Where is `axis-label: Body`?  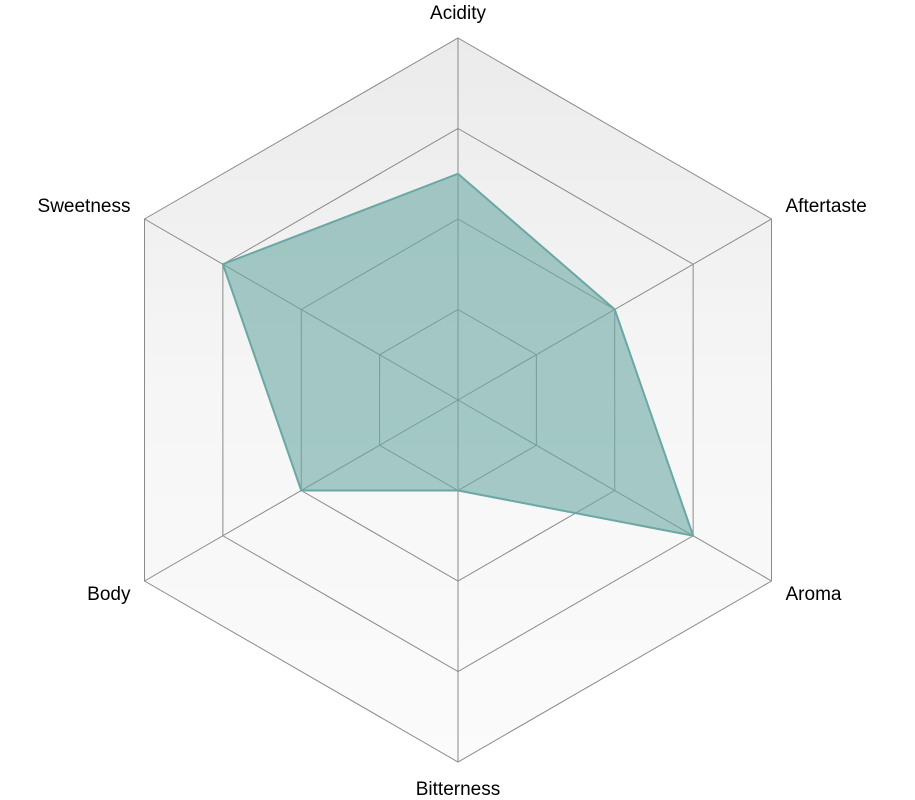 axis-label: Body is located at coordinates (109, 594).